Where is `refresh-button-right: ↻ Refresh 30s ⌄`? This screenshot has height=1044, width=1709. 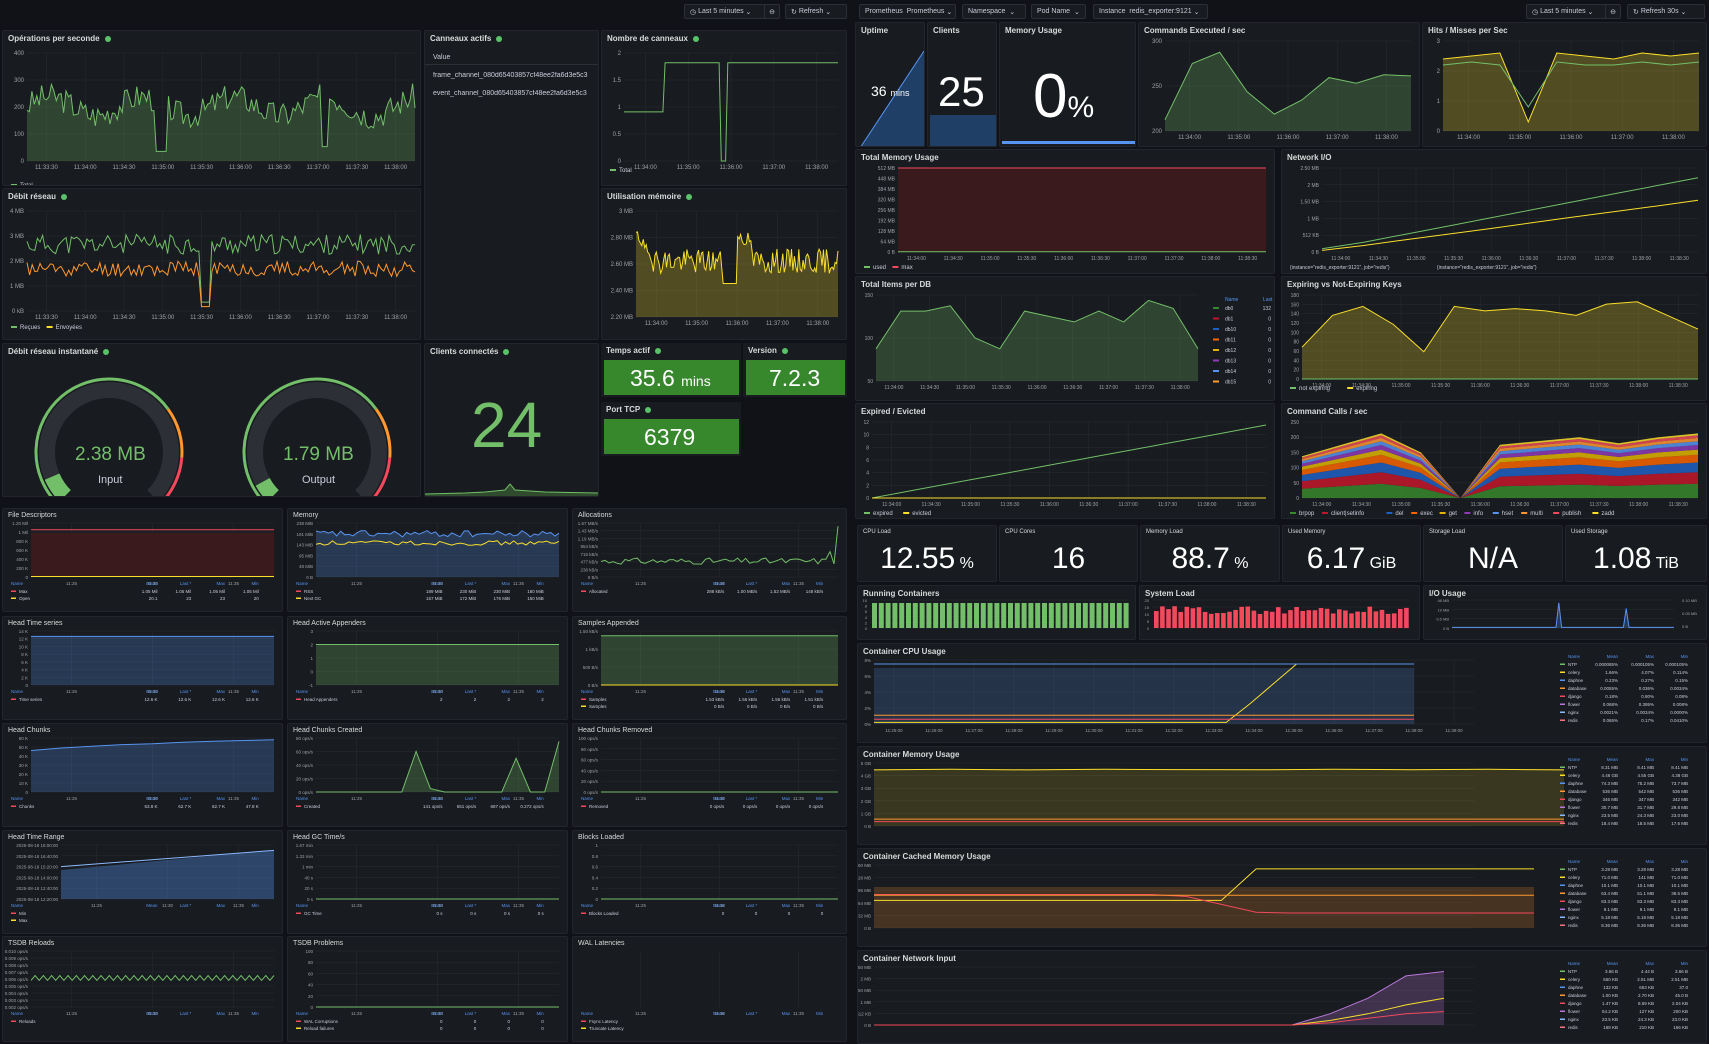 refresh-button-right: ↻ Refresh 30s ⌄ is located at coordinates (1666, 11).